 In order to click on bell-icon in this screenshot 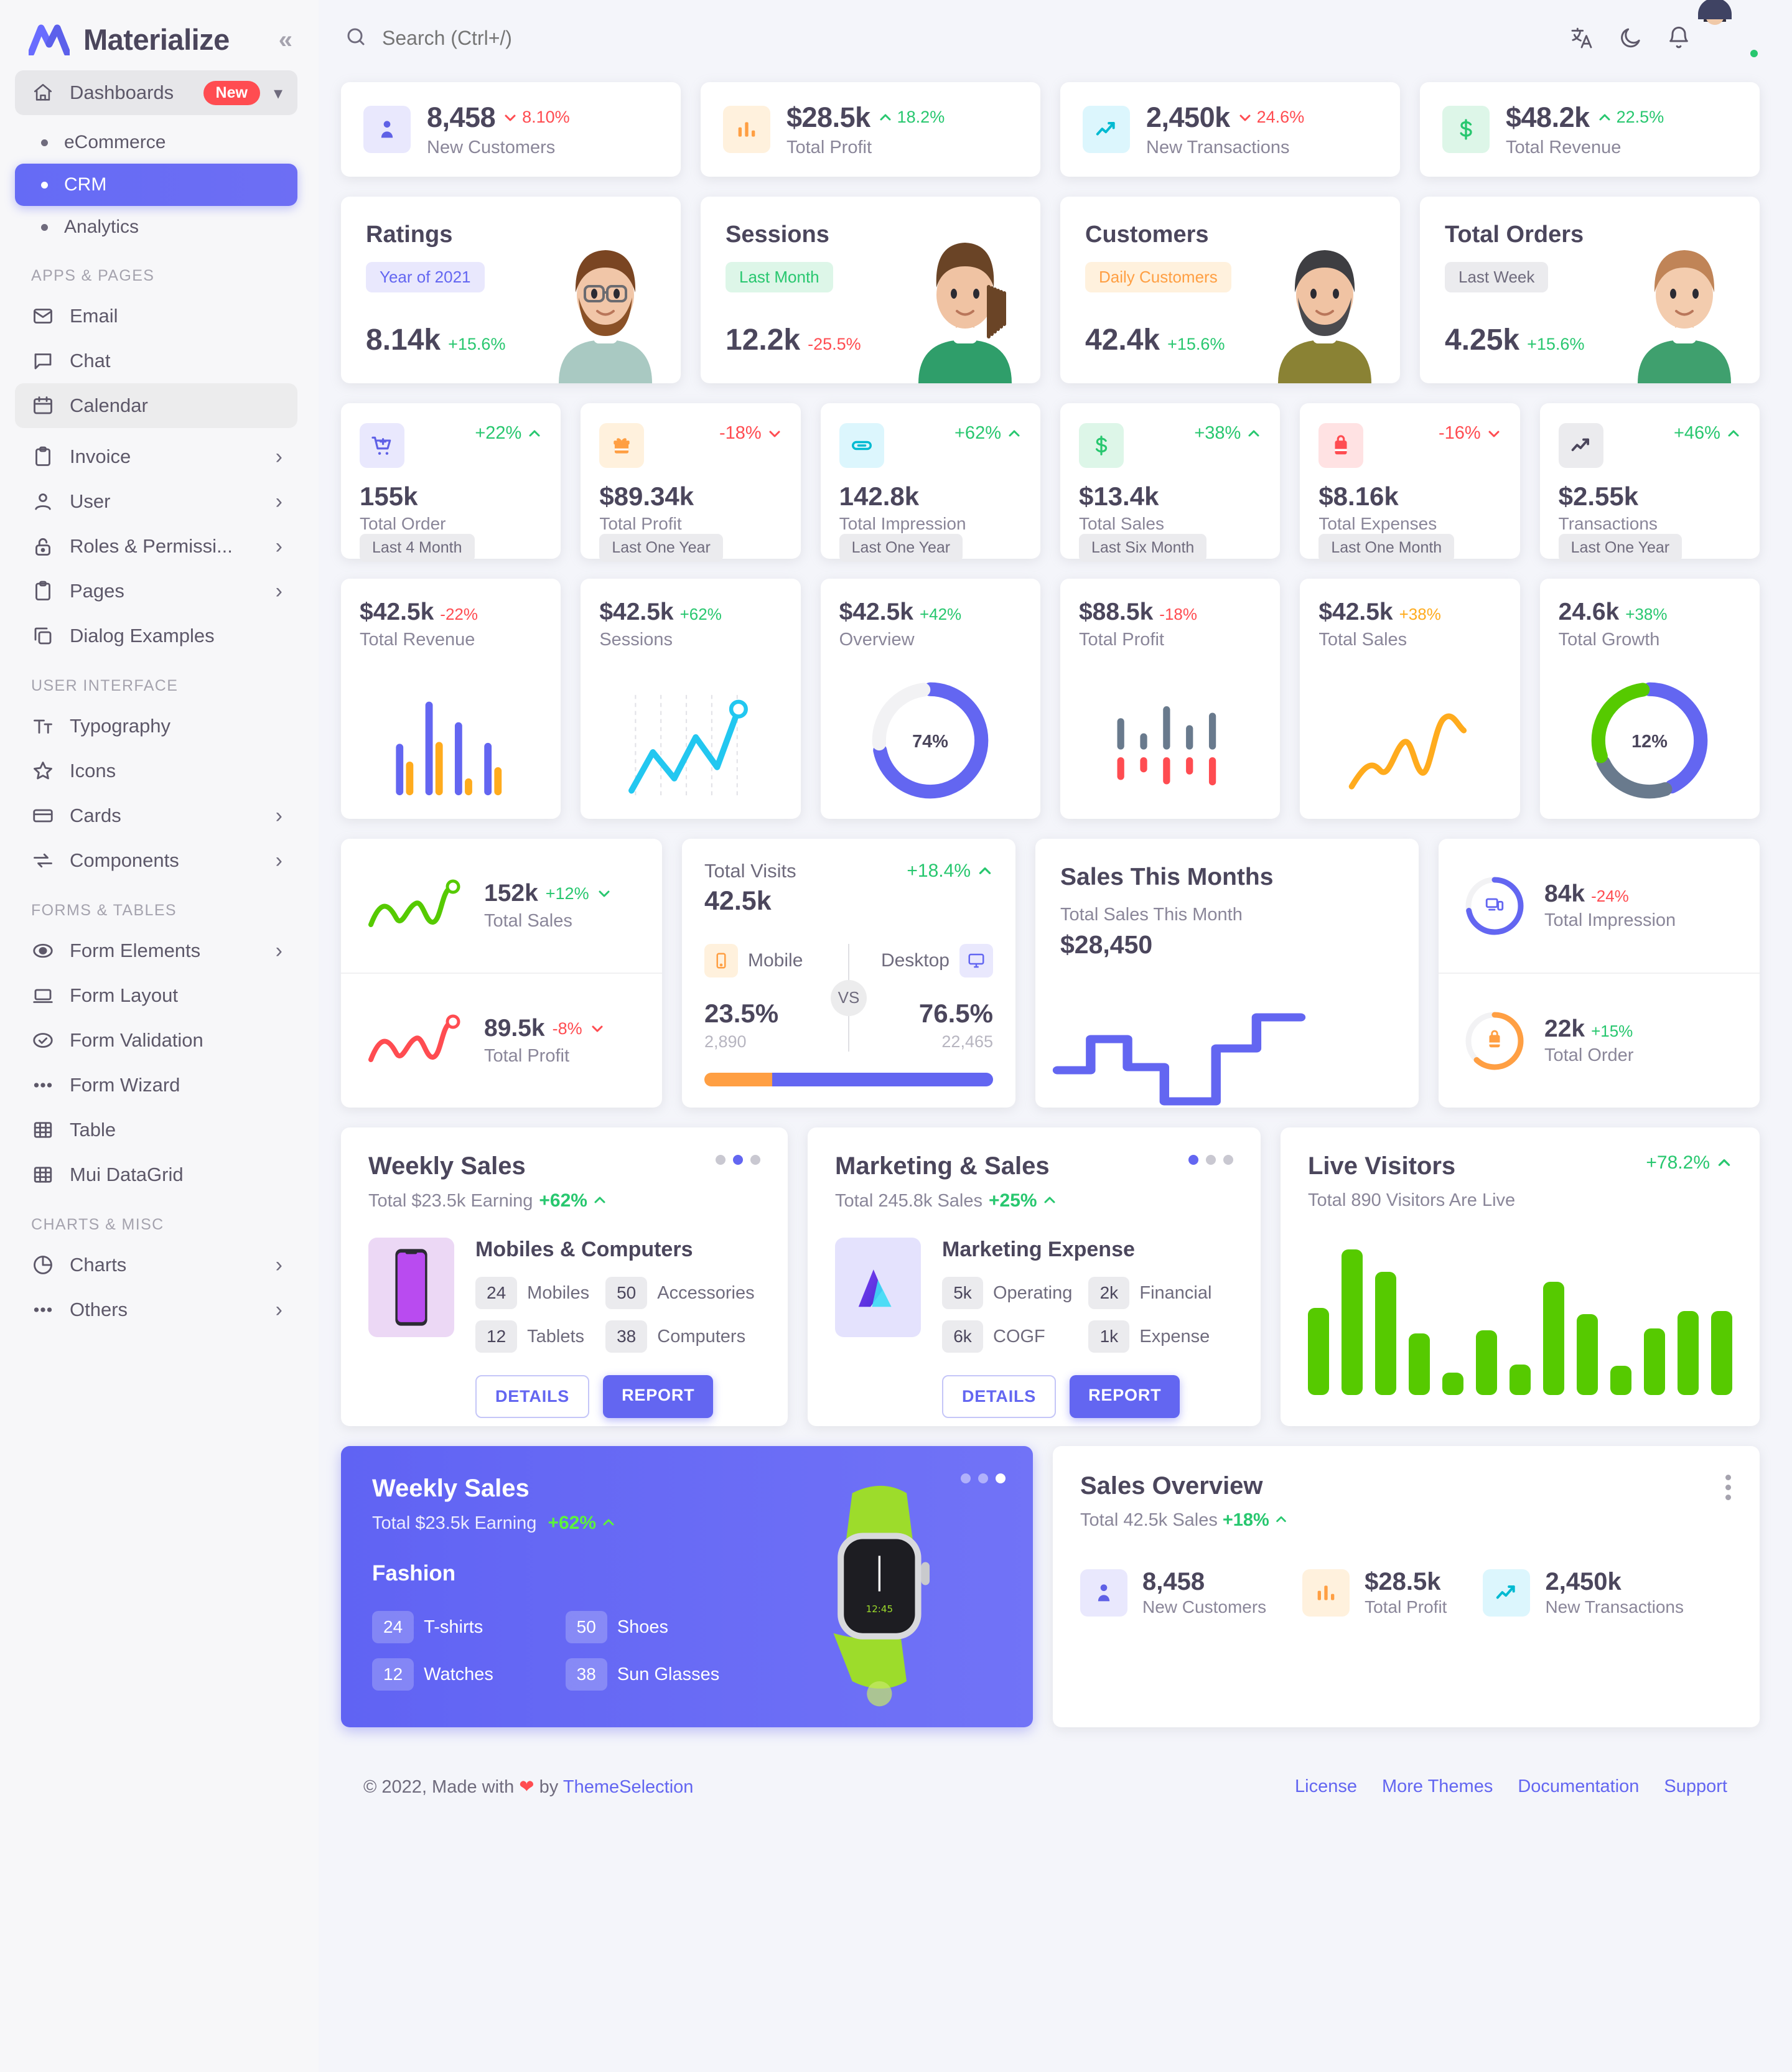, I will do `click(1678, 38)`.